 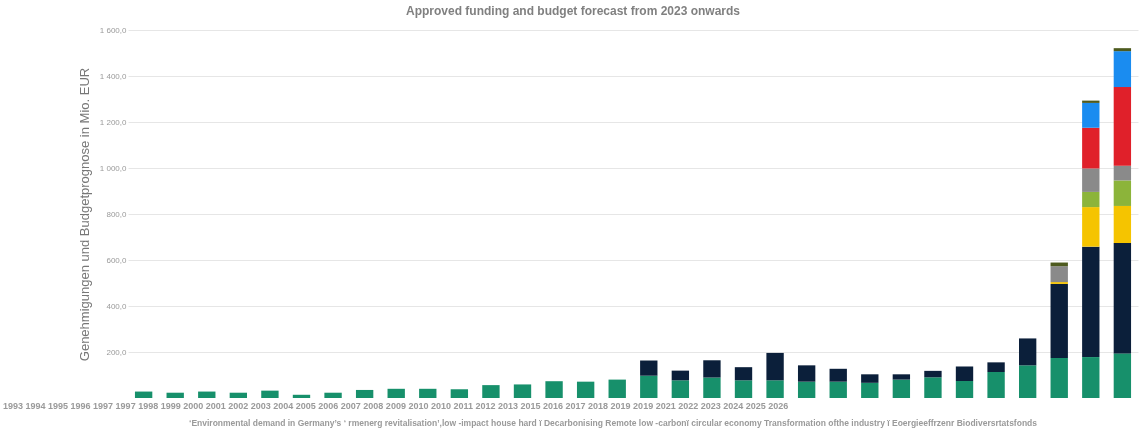 What do you see at coordinates (573, 11) in the screenshot?
I see `chart-title: Approved funding and budget forecast from 2023 onwards` at bounding box center [573, 11].